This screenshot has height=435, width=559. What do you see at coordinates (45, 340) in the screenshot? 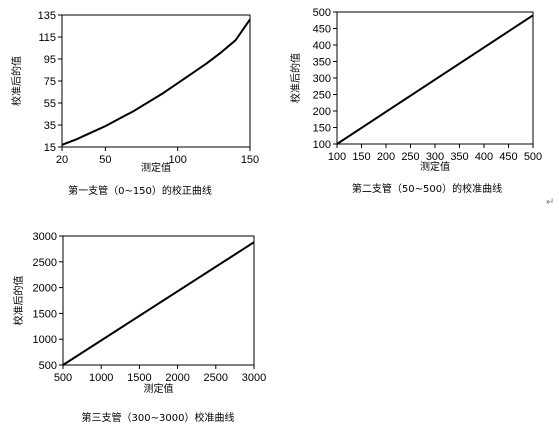
I see `y-tick-label: 1000` at bounding box center [45, 340].